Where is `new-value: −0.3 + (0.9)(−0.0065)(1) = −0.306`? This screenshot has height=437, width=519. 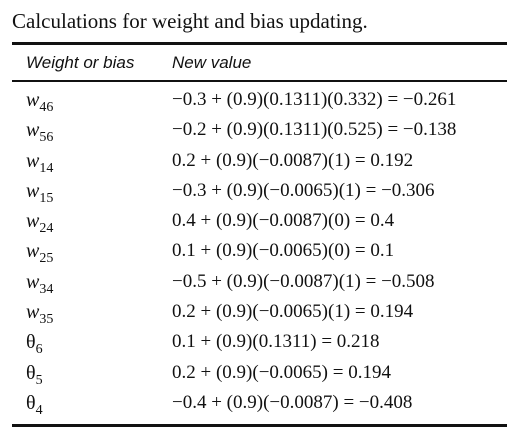
new-value: −0.3 + (0.9)(−0.0065)(1) = −0.306 is located at coordinates (303, 190).